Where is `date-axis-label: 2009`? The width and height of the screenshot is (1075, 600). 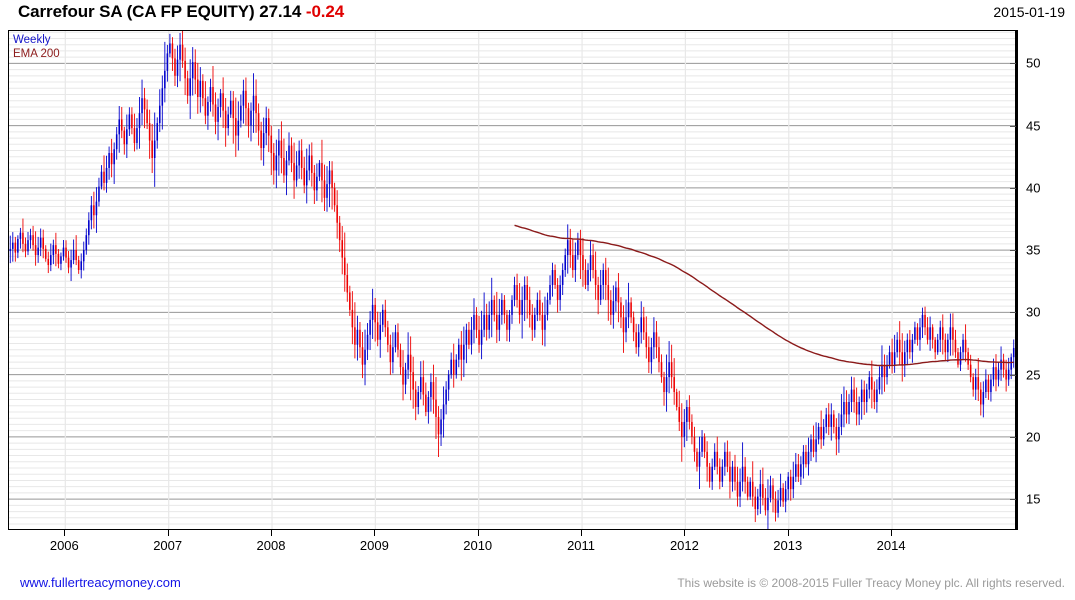
date-axis-label: 2009 is located at coordinates (374, 545).